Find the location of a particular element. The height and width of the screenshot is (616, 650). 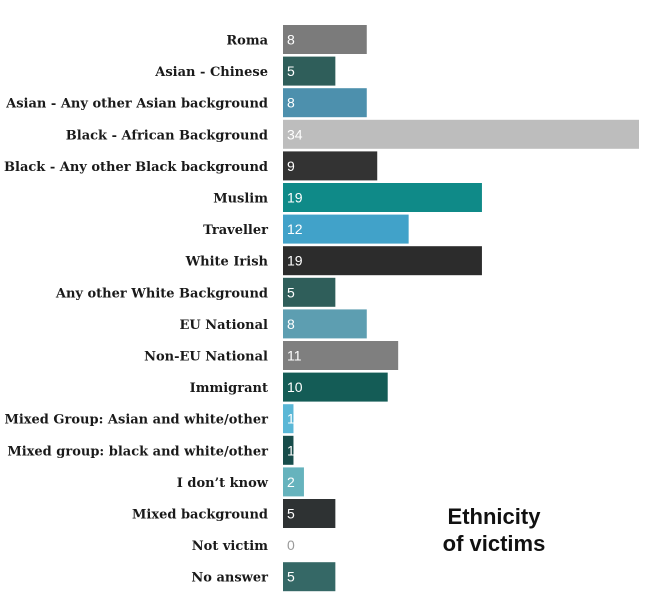

category-label-17: No answer is located at coordinates (229, 578).